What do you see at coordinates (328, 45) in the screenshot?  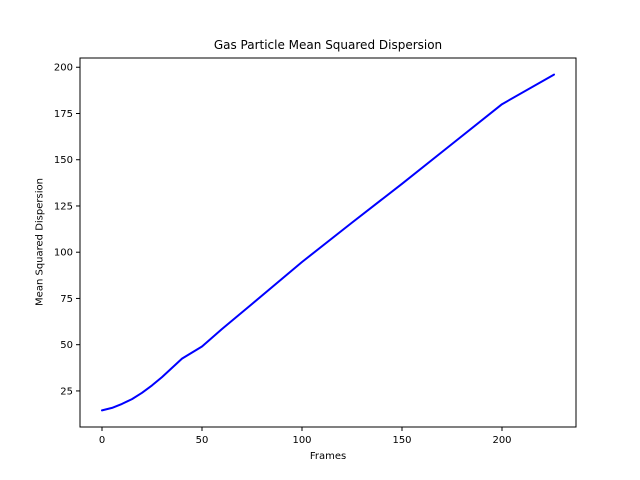 I see `chart-title: Gas Particle Mean Squared Dispersion` at bounding box center [328, 45].